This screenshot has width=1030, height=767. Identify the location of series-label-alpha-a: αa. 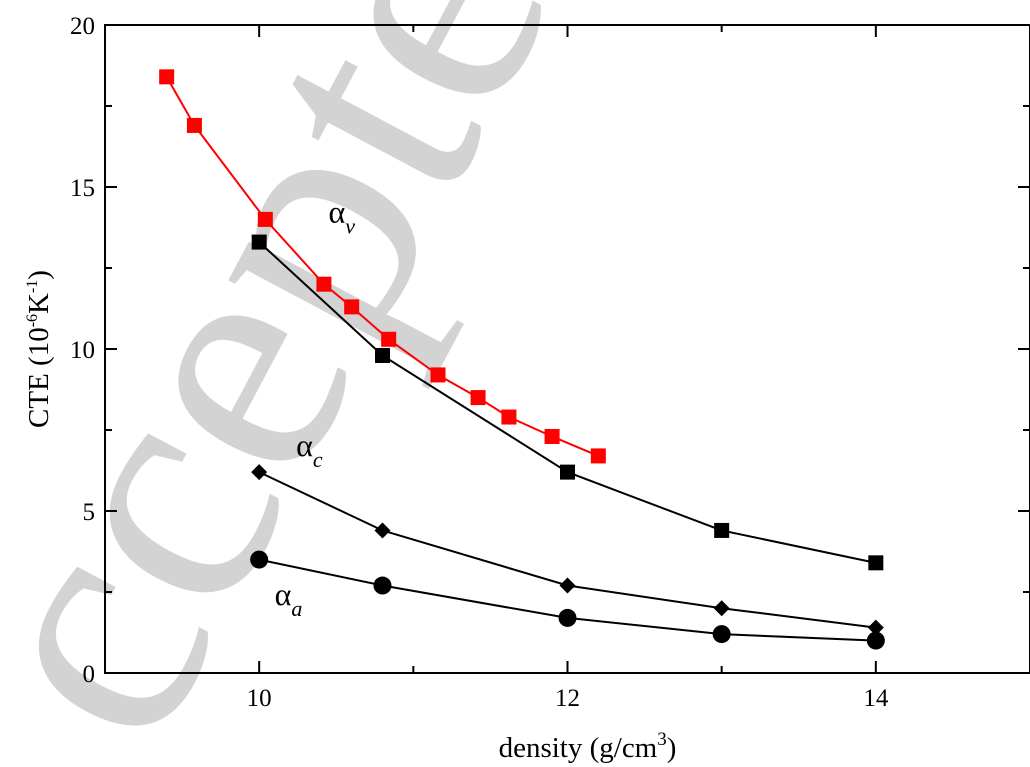
(289, 598).